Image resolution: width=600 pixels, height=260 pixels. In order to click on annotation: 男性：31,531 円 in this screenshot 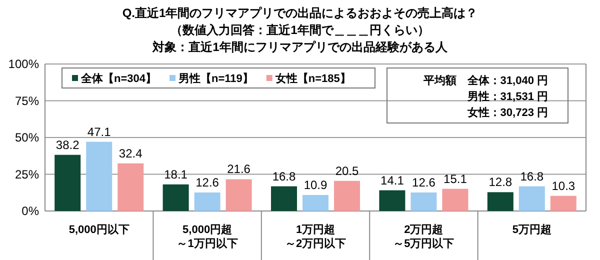, I will do `click(507, 96)`.